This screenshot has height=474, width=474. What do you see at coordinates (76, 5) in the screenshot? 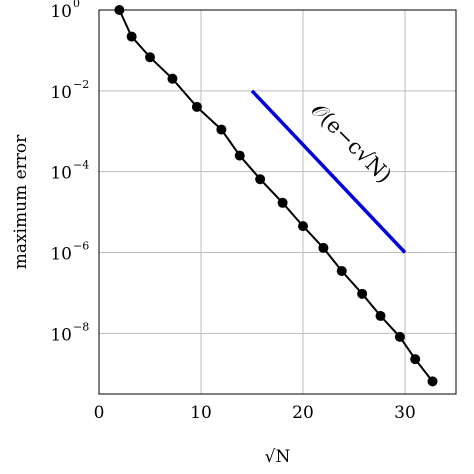
I see `y-tick-exponent: 0` at bounding box center [76, 5].